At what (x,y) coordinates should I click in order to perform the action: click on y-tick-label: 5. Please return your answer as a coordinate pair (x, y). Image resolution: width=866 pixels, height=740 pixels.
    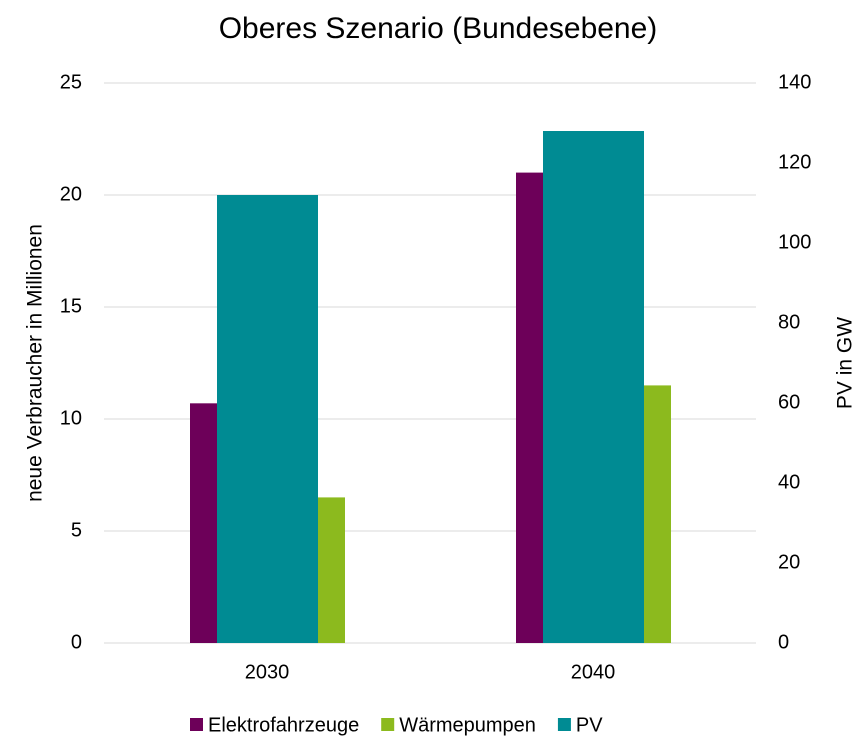
    Looking at the image, I should click on (76, 530).